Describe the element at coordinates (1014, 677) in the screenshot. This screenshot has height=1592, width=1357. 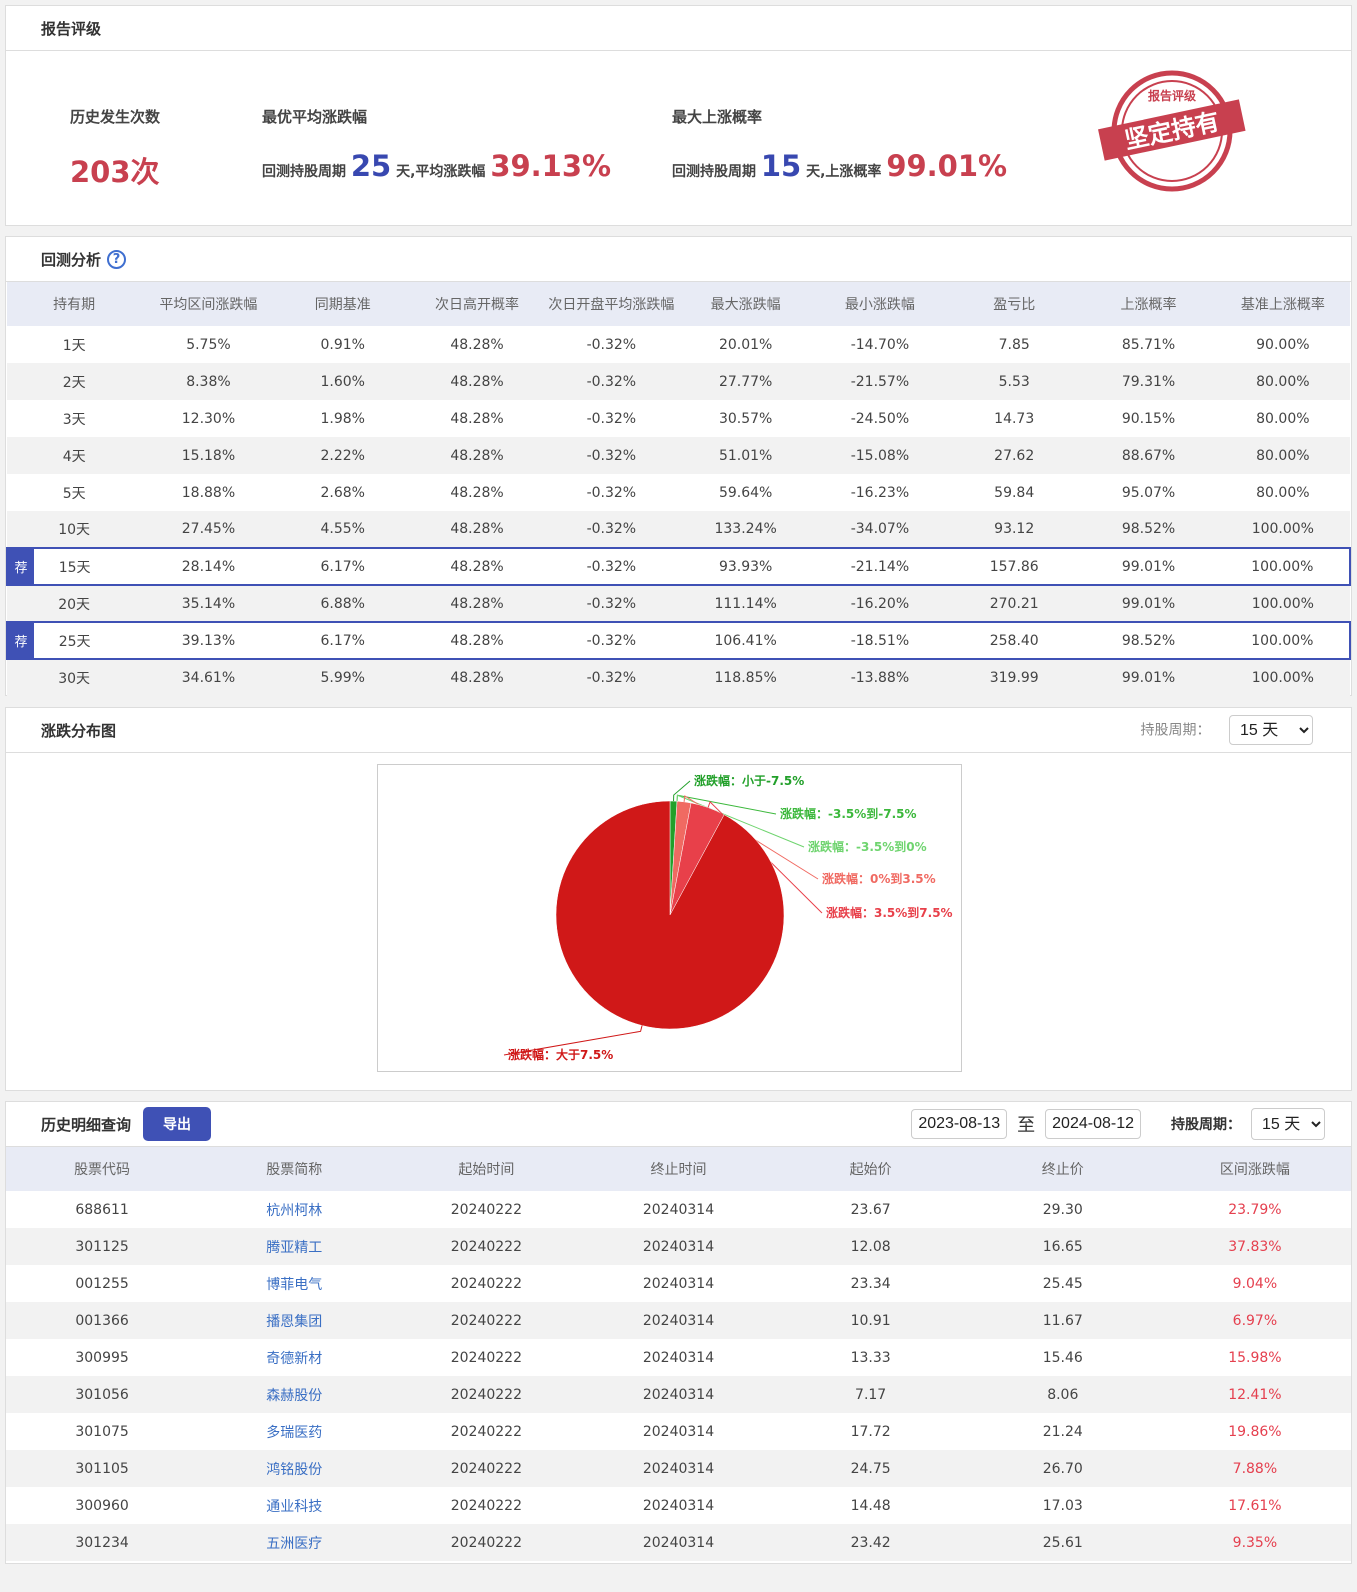
I see `table-cell: 319.99` at that location.